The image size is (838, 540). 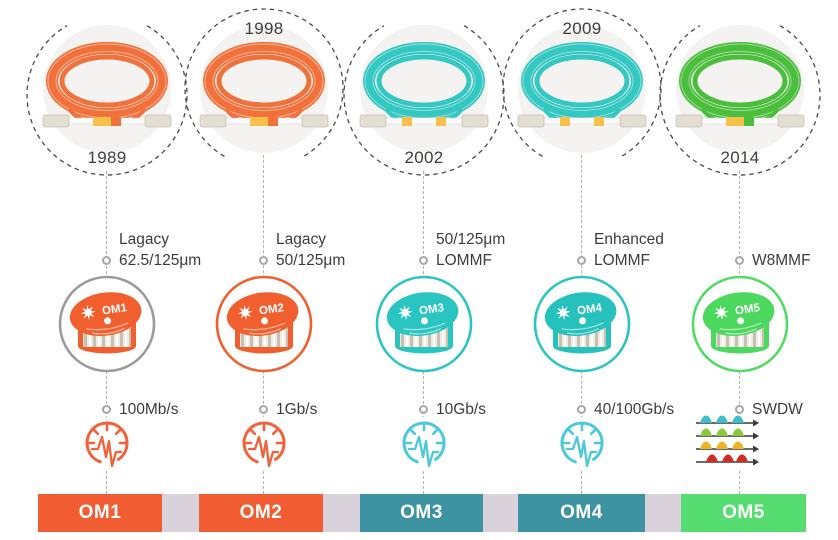 I want to click on om-generation-bar: OM1 OM2 OM3 OM4 OM5, so click(x=422, y=513).